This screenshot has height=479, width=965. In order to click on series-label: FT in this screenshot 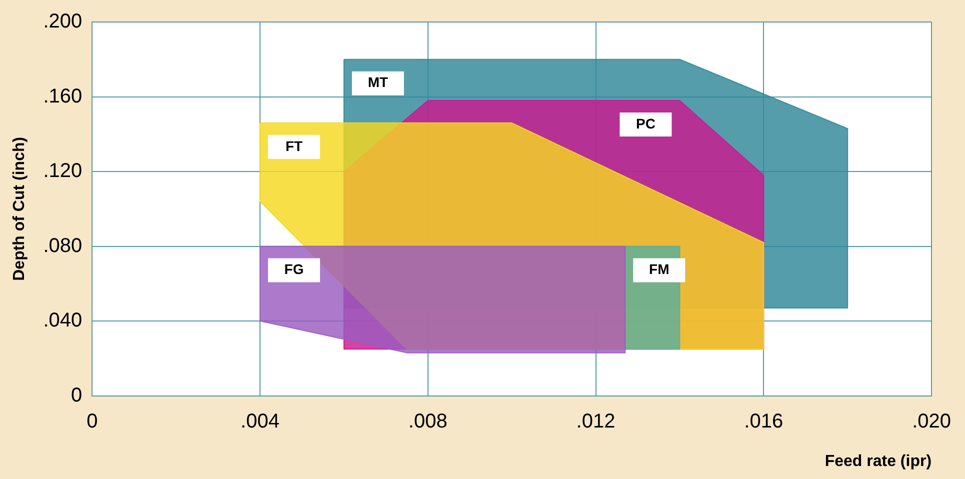, I will do `click(294, 146)`.